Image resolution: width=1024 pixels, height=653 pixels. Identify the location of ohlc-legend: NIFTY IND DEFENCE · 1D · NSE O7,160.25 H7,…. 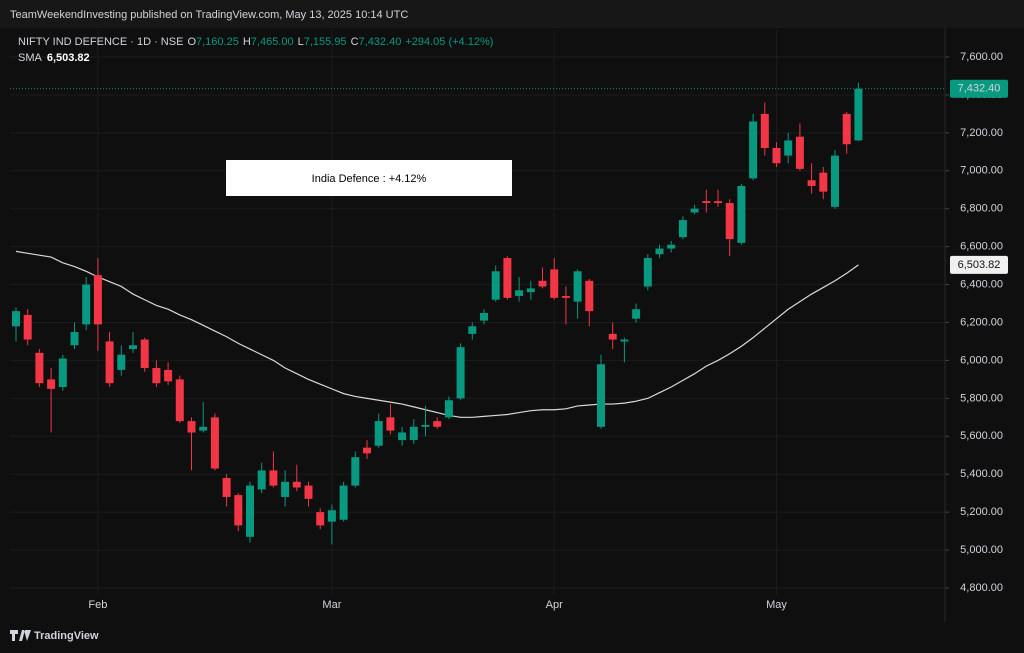
(255, 42).